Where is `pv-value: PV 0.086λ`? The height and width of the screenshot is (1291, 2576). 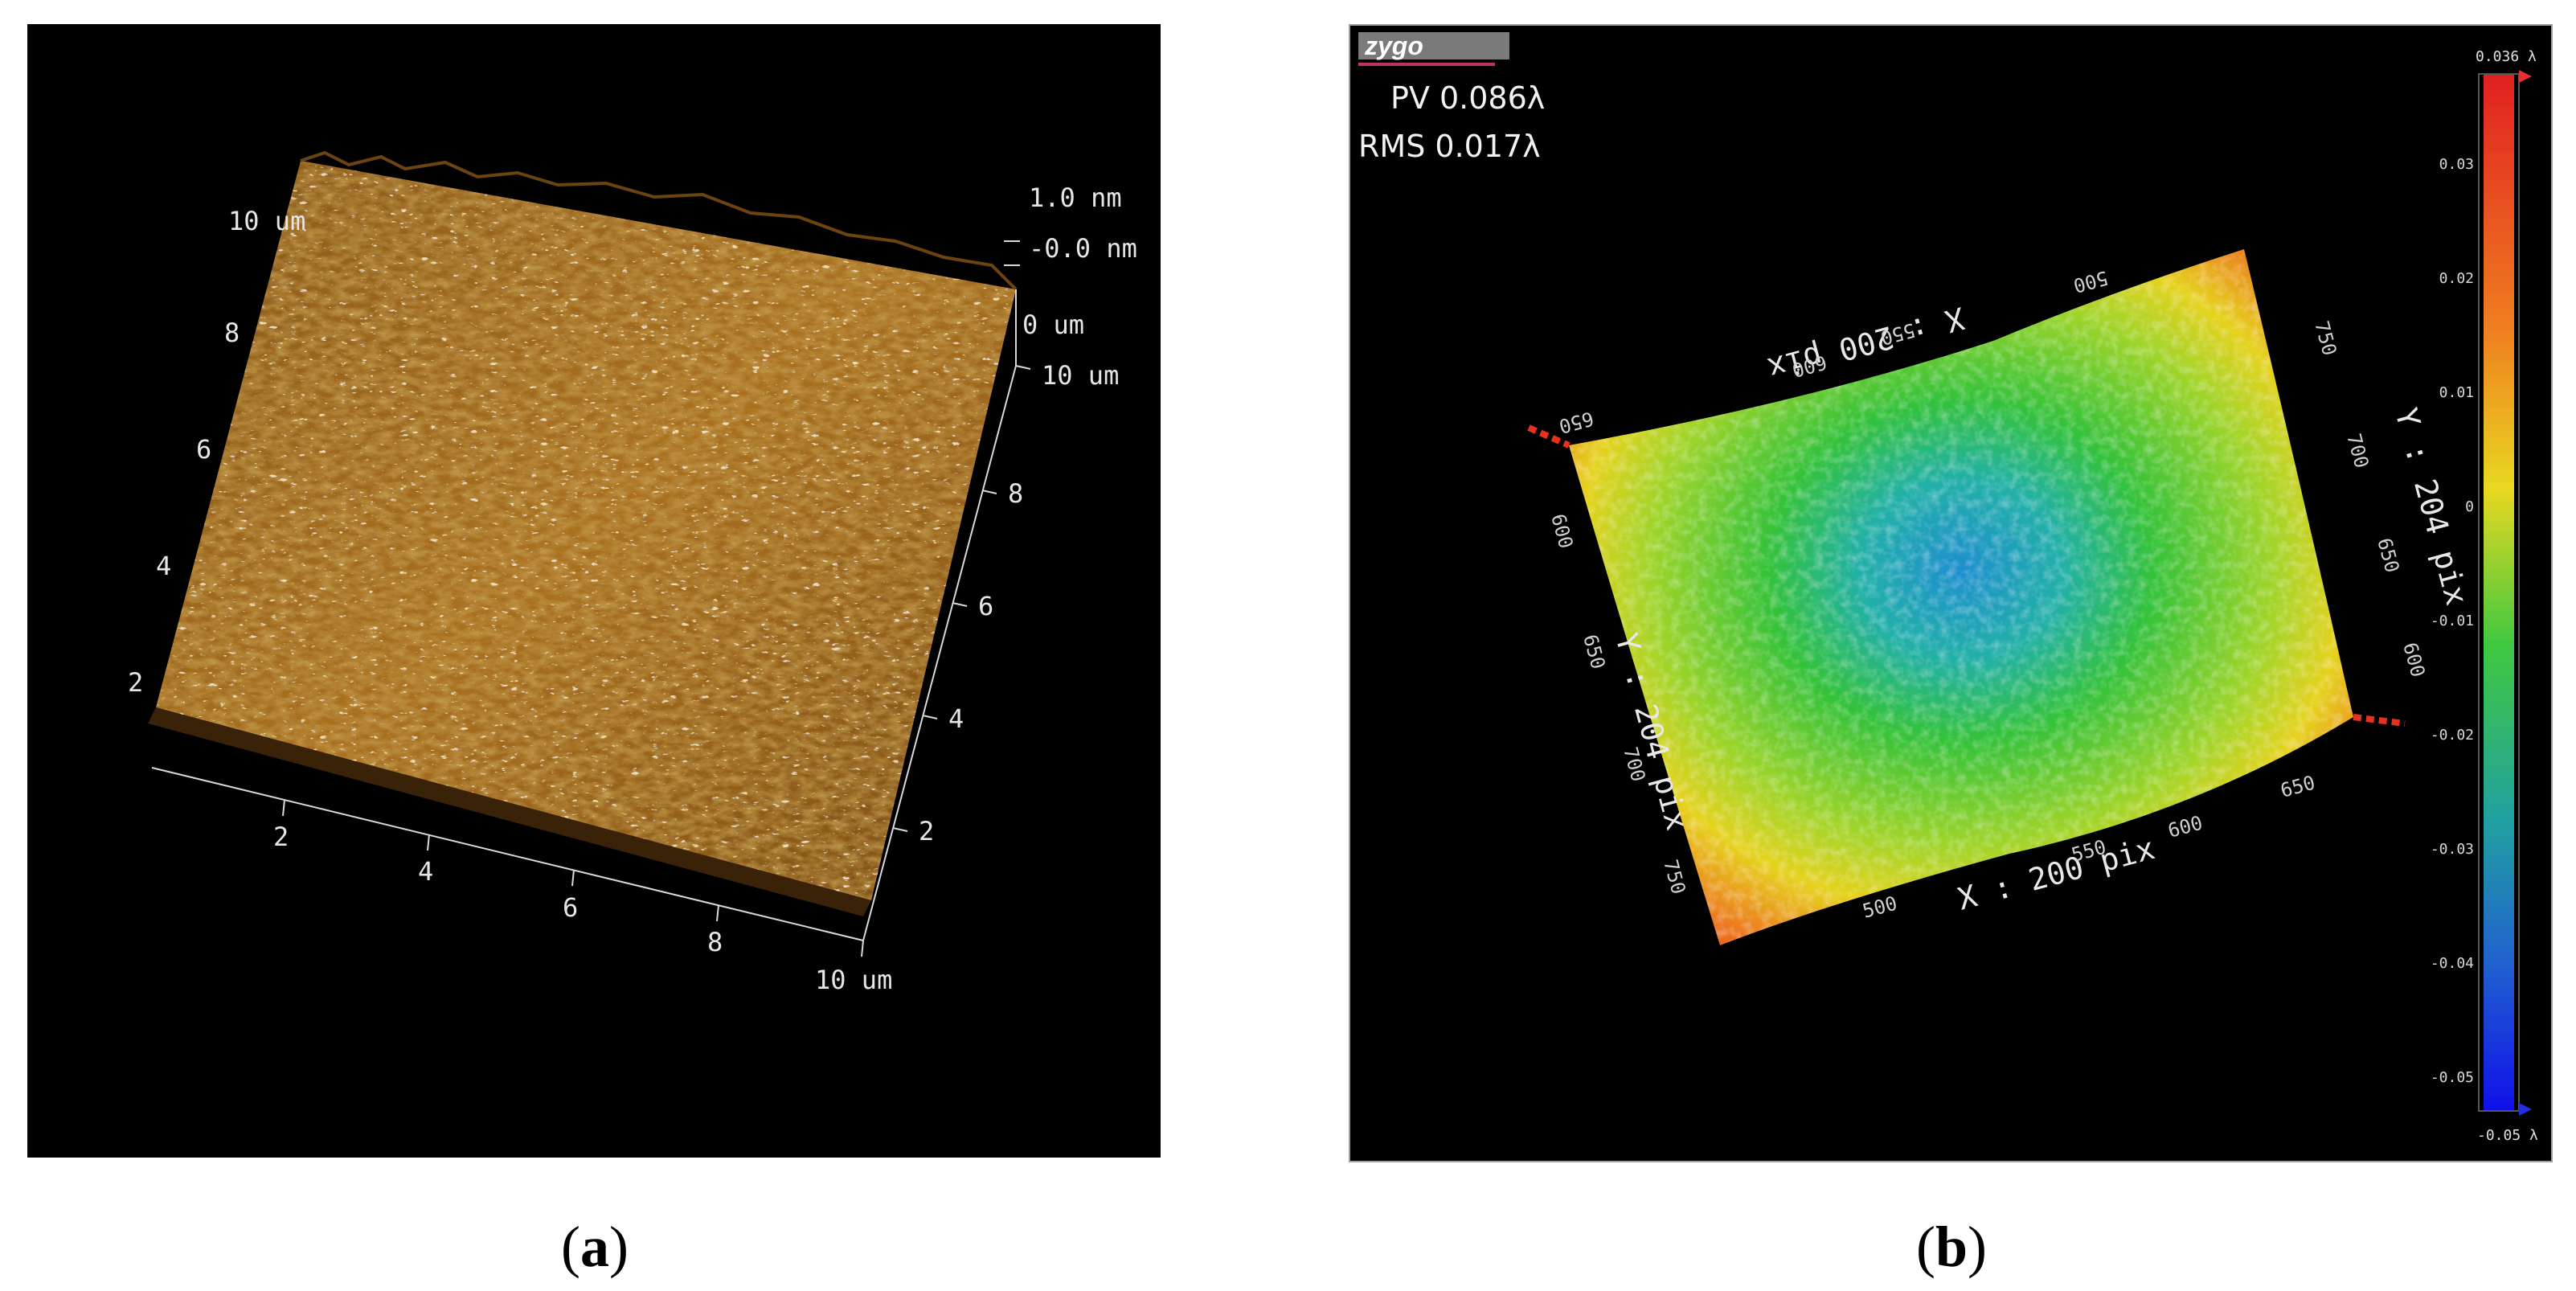
pv-value: PV 0.086λ is located at coordinates (1468, 98).